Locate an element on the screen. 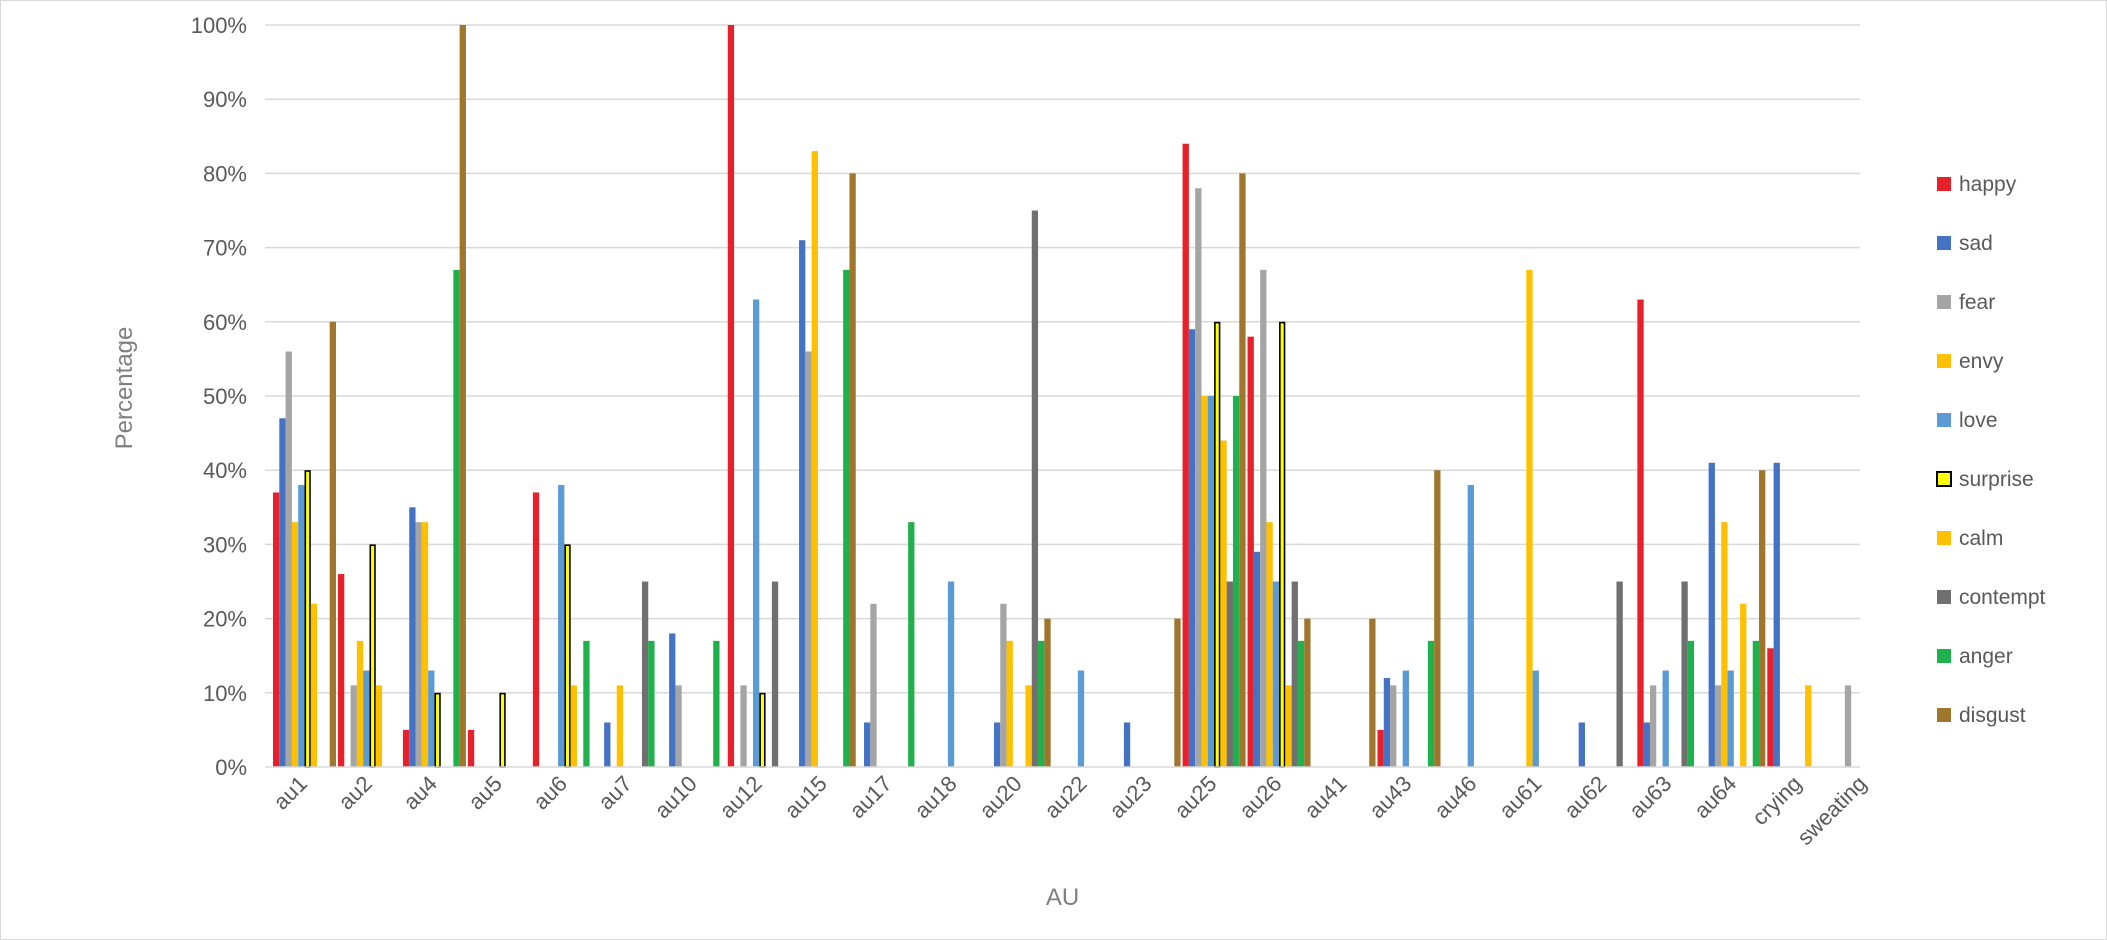 The height and width of the screenshot is (940, 2107). legend-label-disgust: disgust is located at coordinates (1992, 715).